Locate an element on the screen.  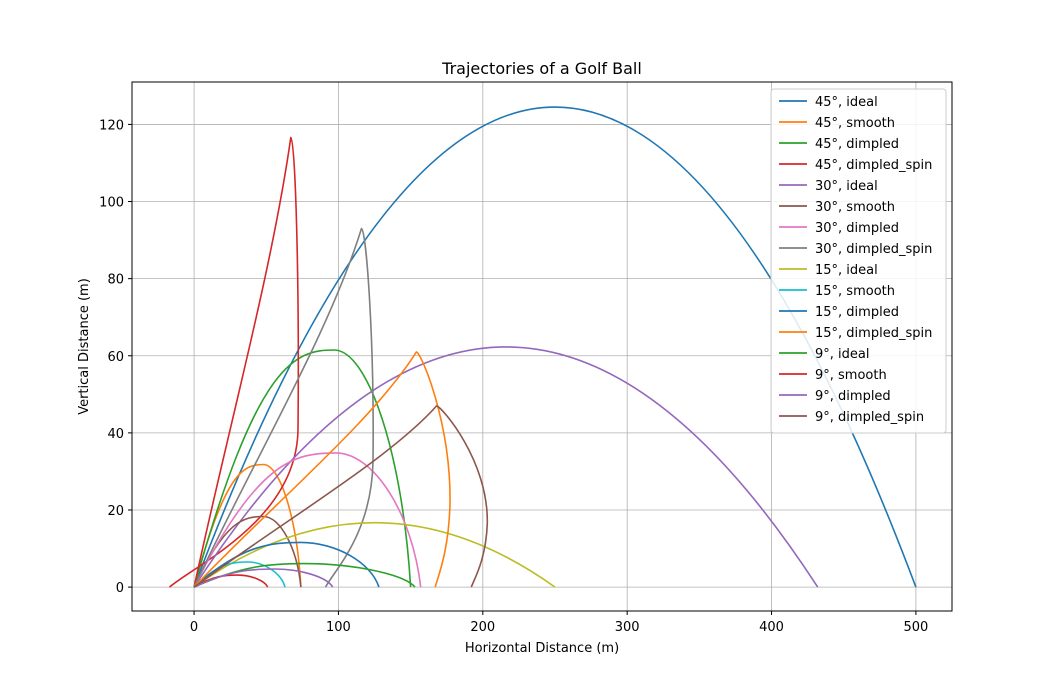
legend-entry-label: 30°, ideal is located at coordinates (846, 186).